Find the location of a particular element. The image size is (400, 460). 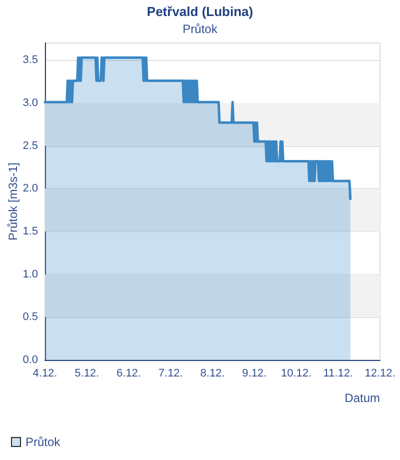

y-tick-label: 2.0 is located at coordinates (30, 188).